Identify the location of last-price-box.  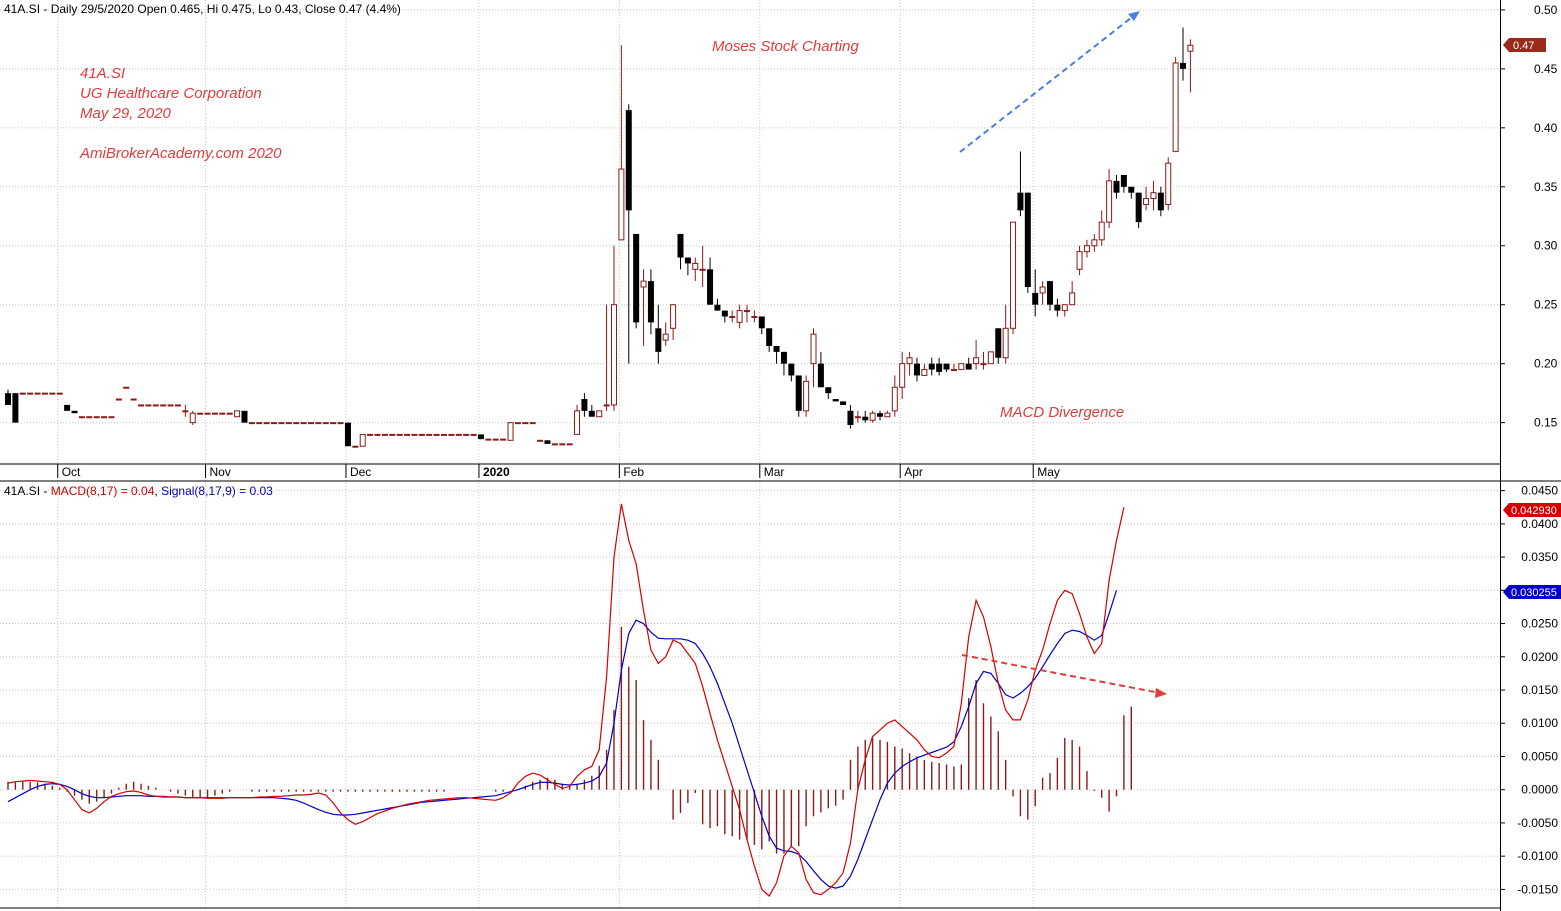
(1524, 45).